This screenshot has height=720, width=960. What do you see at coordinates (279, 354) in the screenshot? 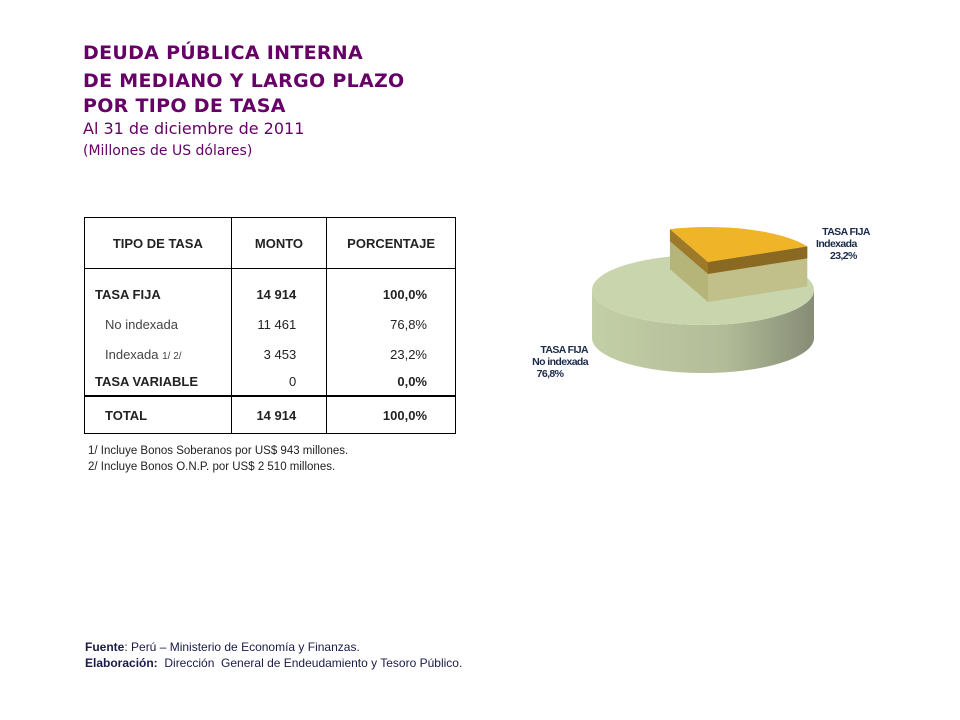
I see `row-monto: 3 453` at bounding box center [279, 354].